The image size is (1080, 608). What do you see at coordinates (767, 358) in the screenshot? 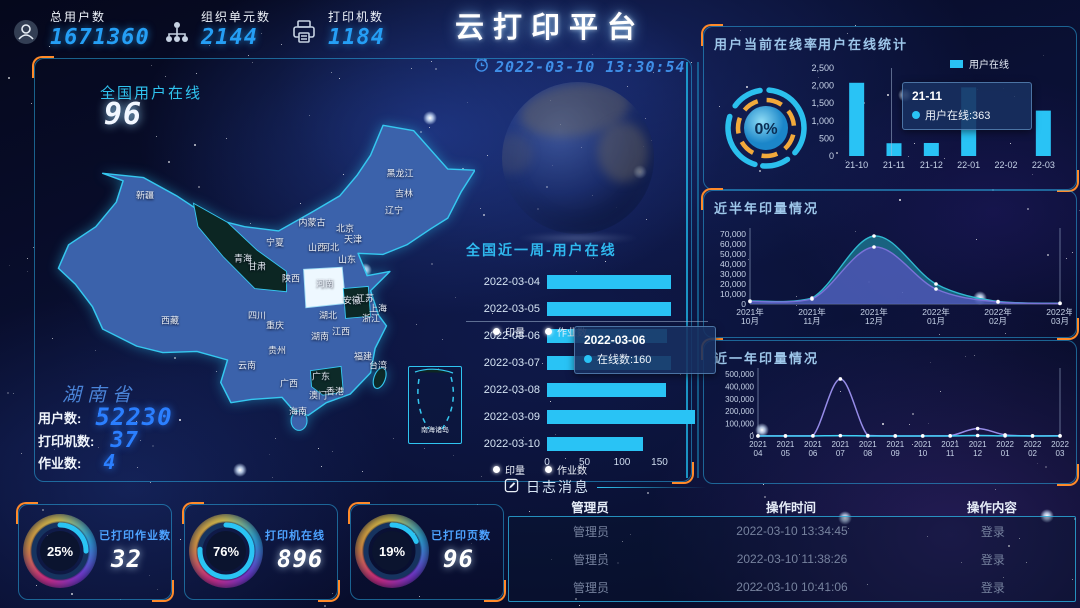
I see `one-year-title: 近一年印量情况` at bounding box center [767, 358].